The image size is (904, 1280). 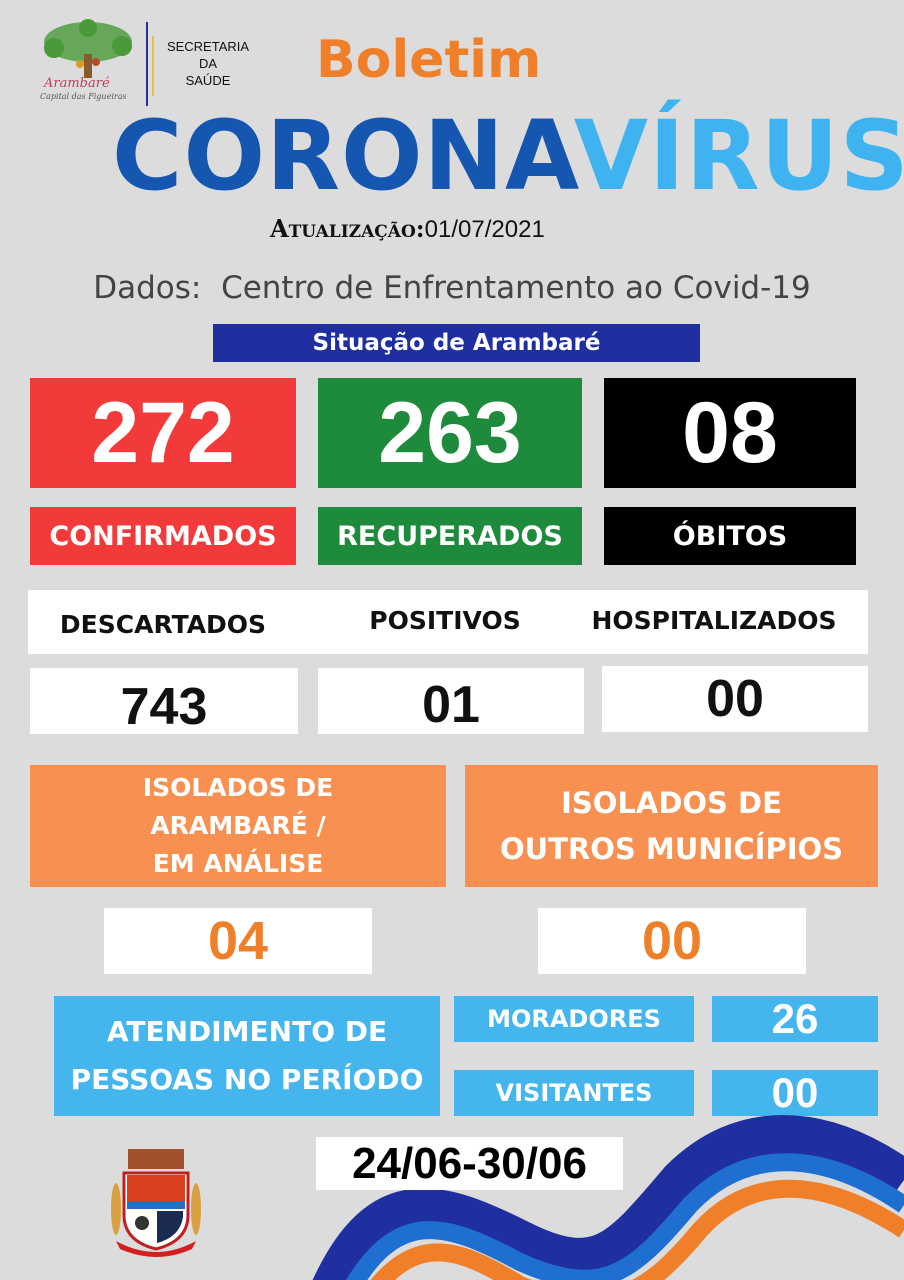 What do you see at coordinates (238, 941) in the screenshot?
I see `isolated-local-value: 04` at bounding box center [238, 941].